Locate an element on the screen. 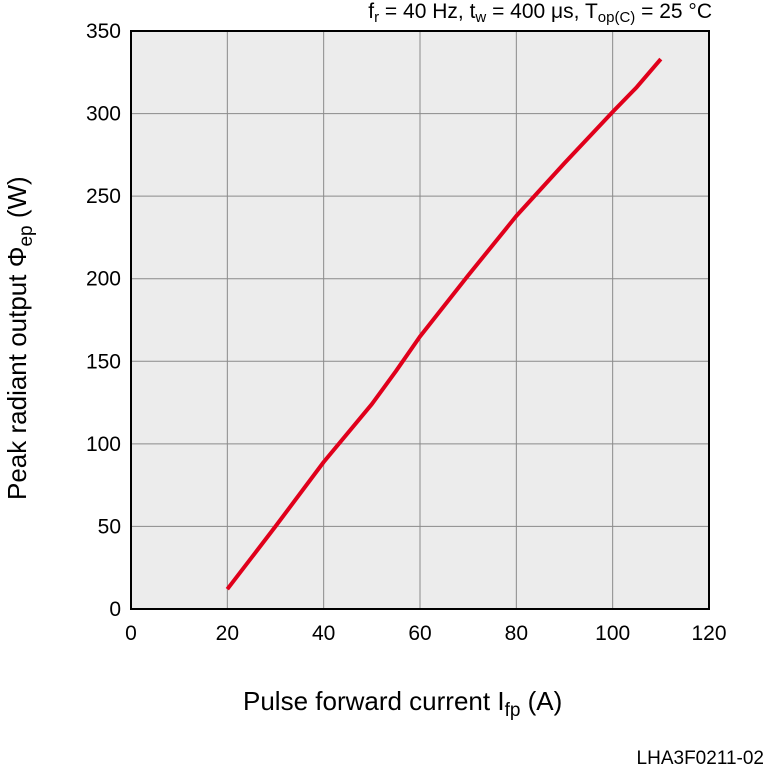 This screenshot has height=775, width=768. y-axis-label: Peak radiant output Φep (W) is located at coordinates (20, 338).